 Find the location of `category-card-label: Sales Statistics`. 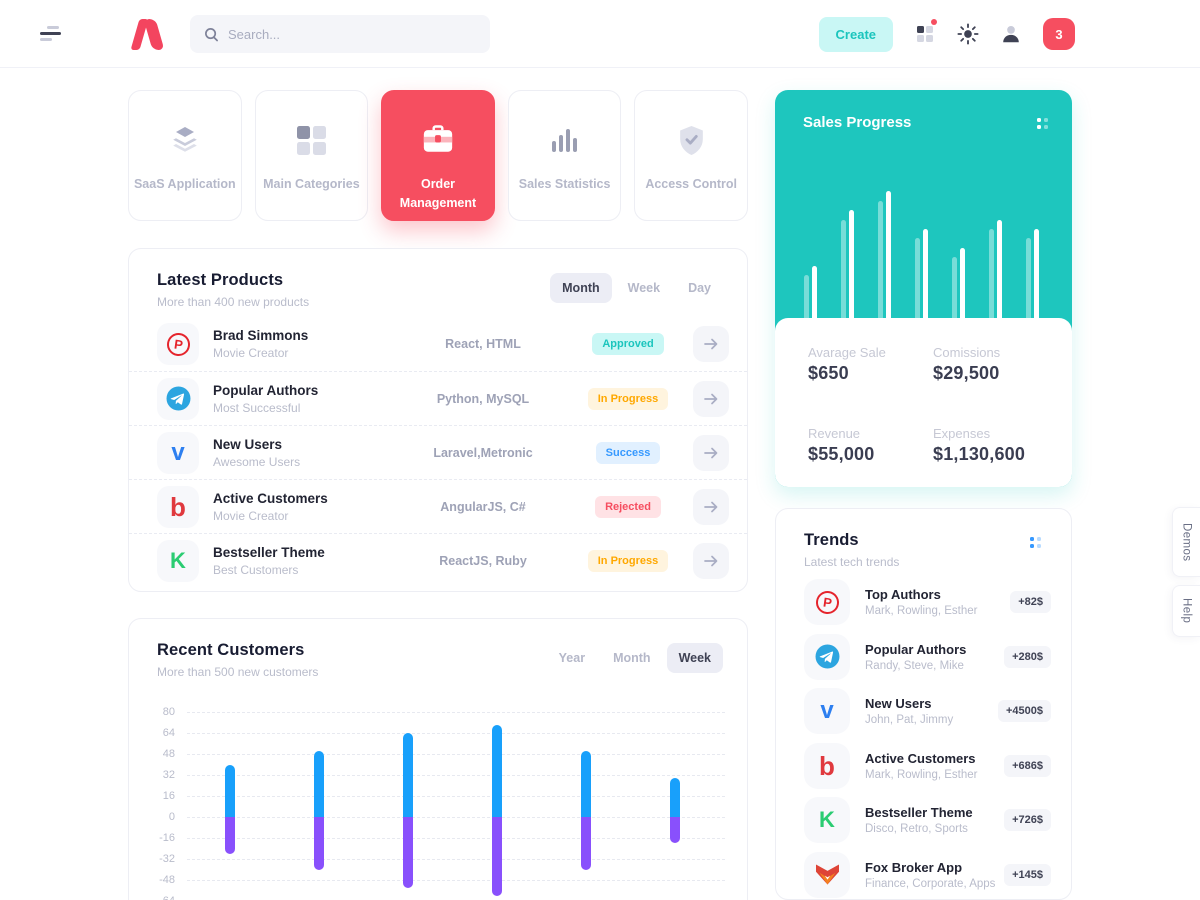

category-card-label: Sales Statistics is located at coordinates (564, 184).